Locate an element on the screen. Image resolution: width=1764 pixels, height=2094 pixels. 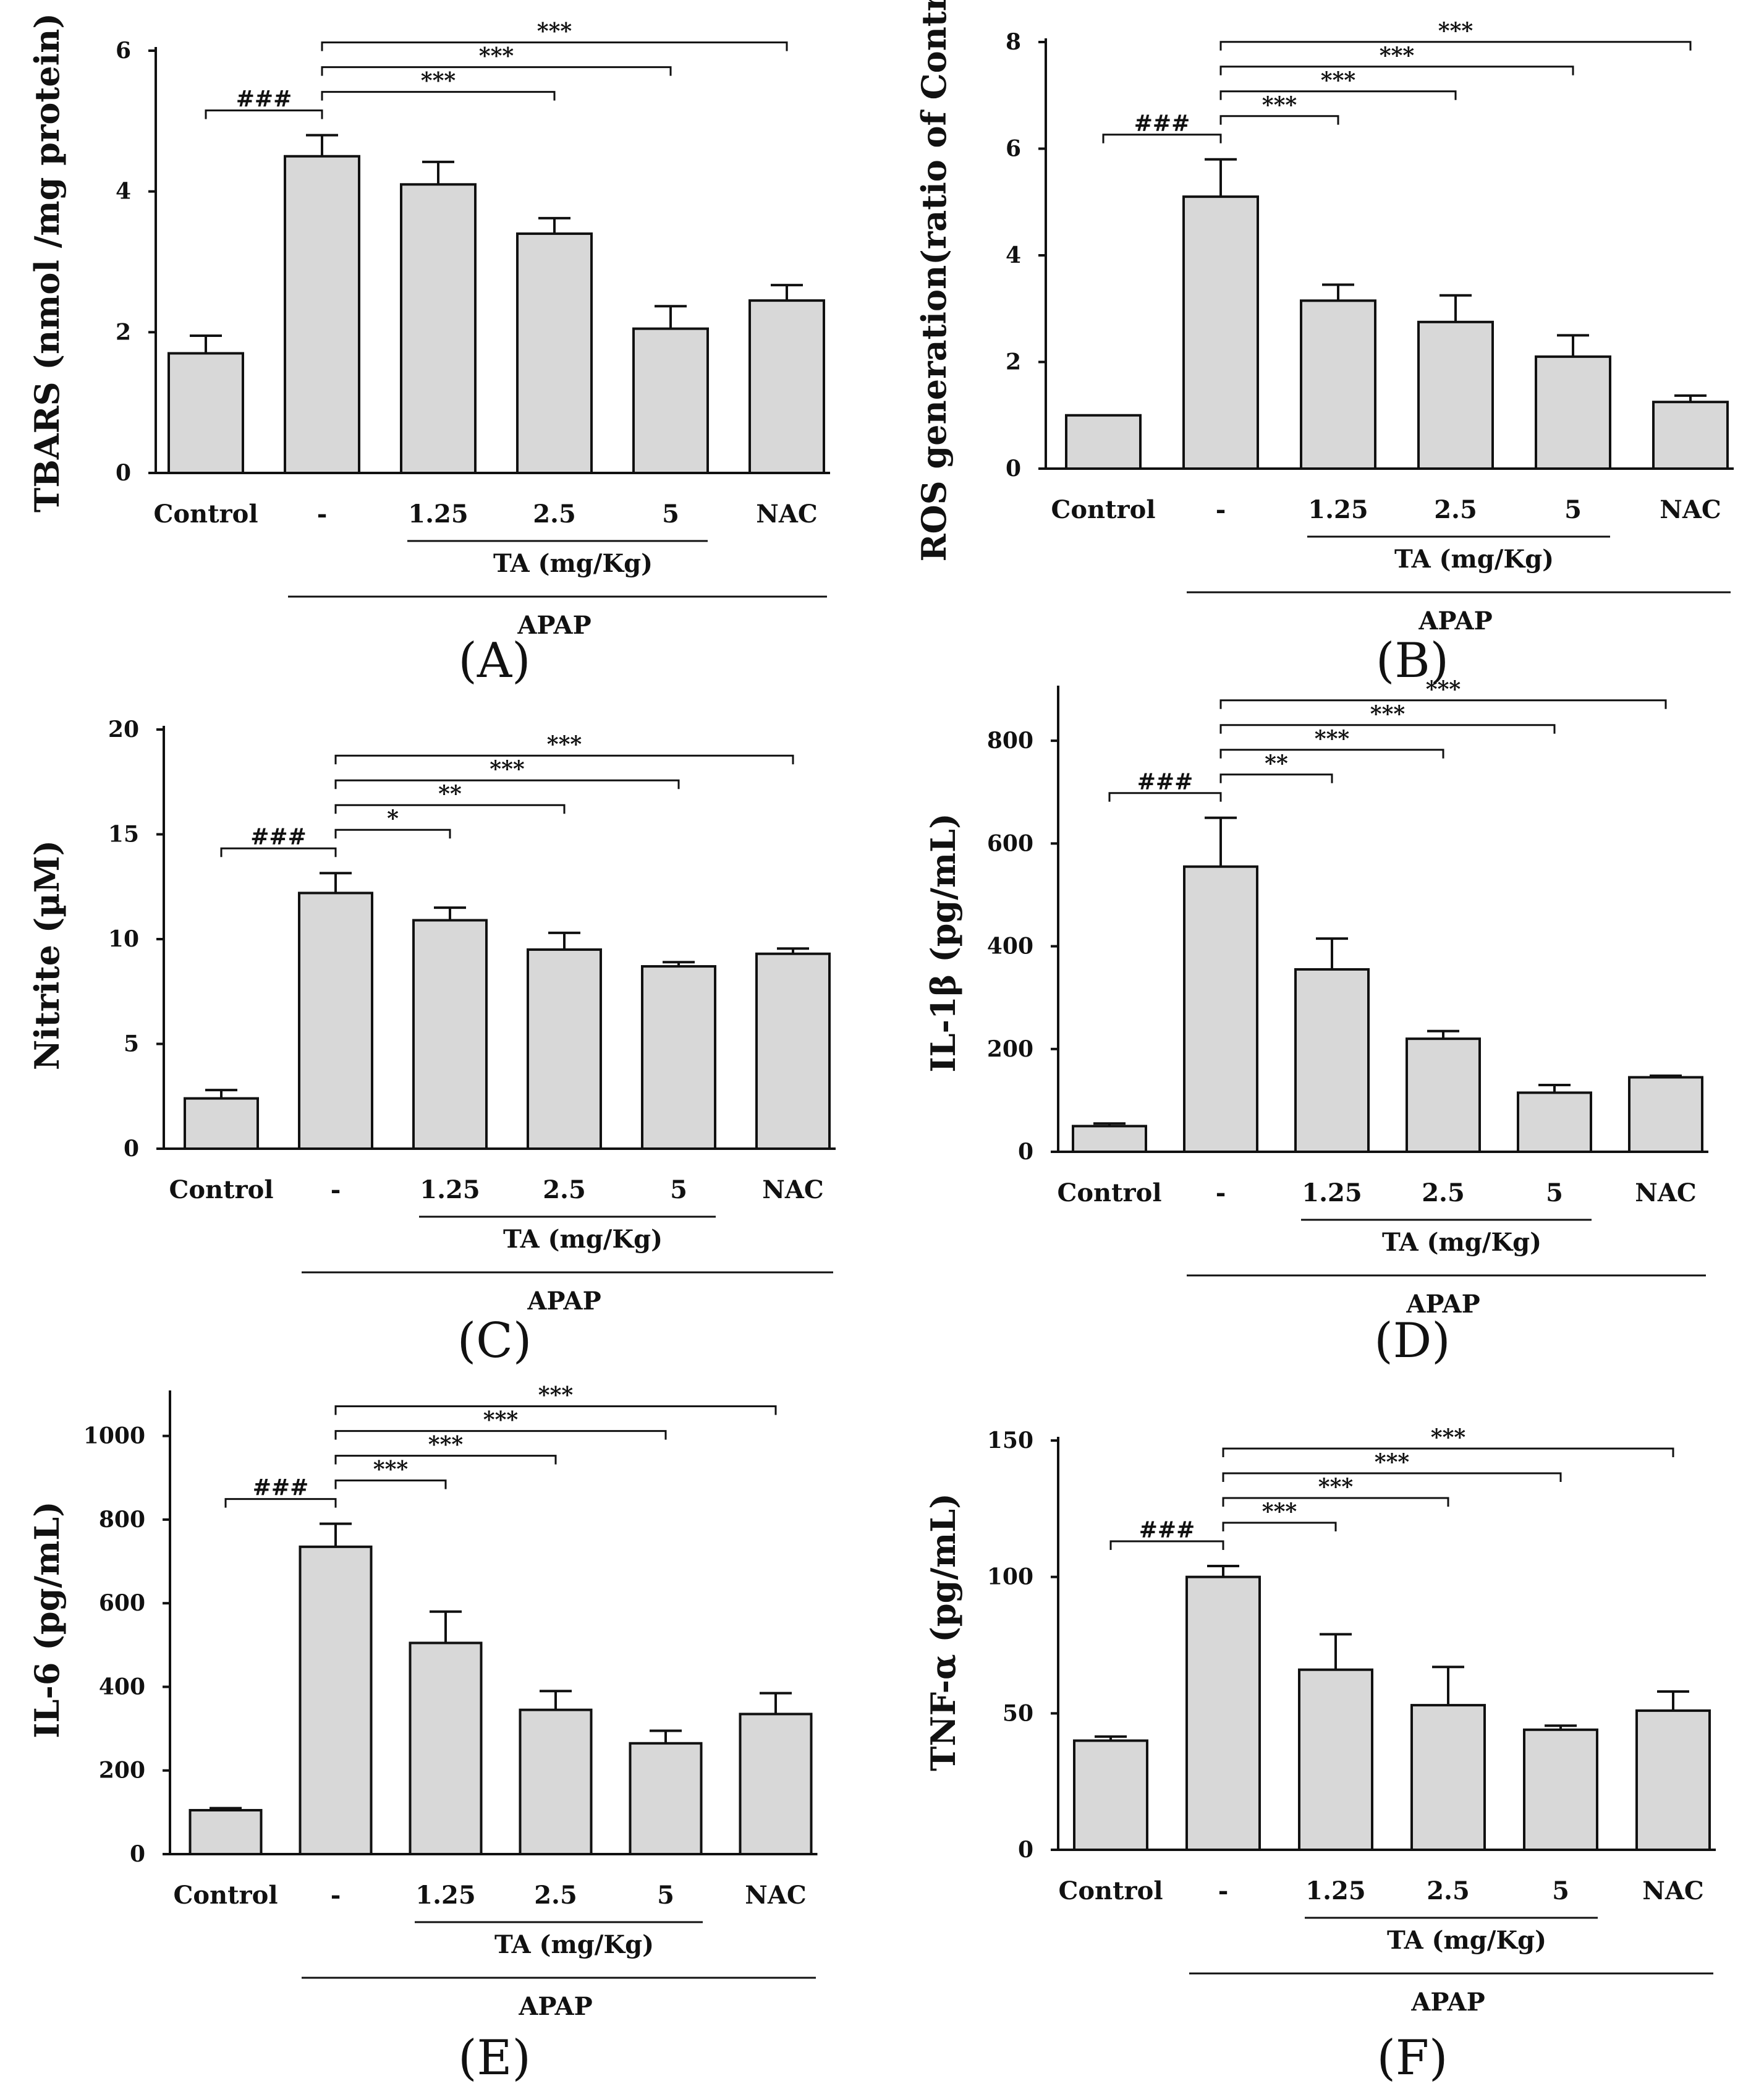
y-tick-label: 15 is located at coordinates (124, 835).